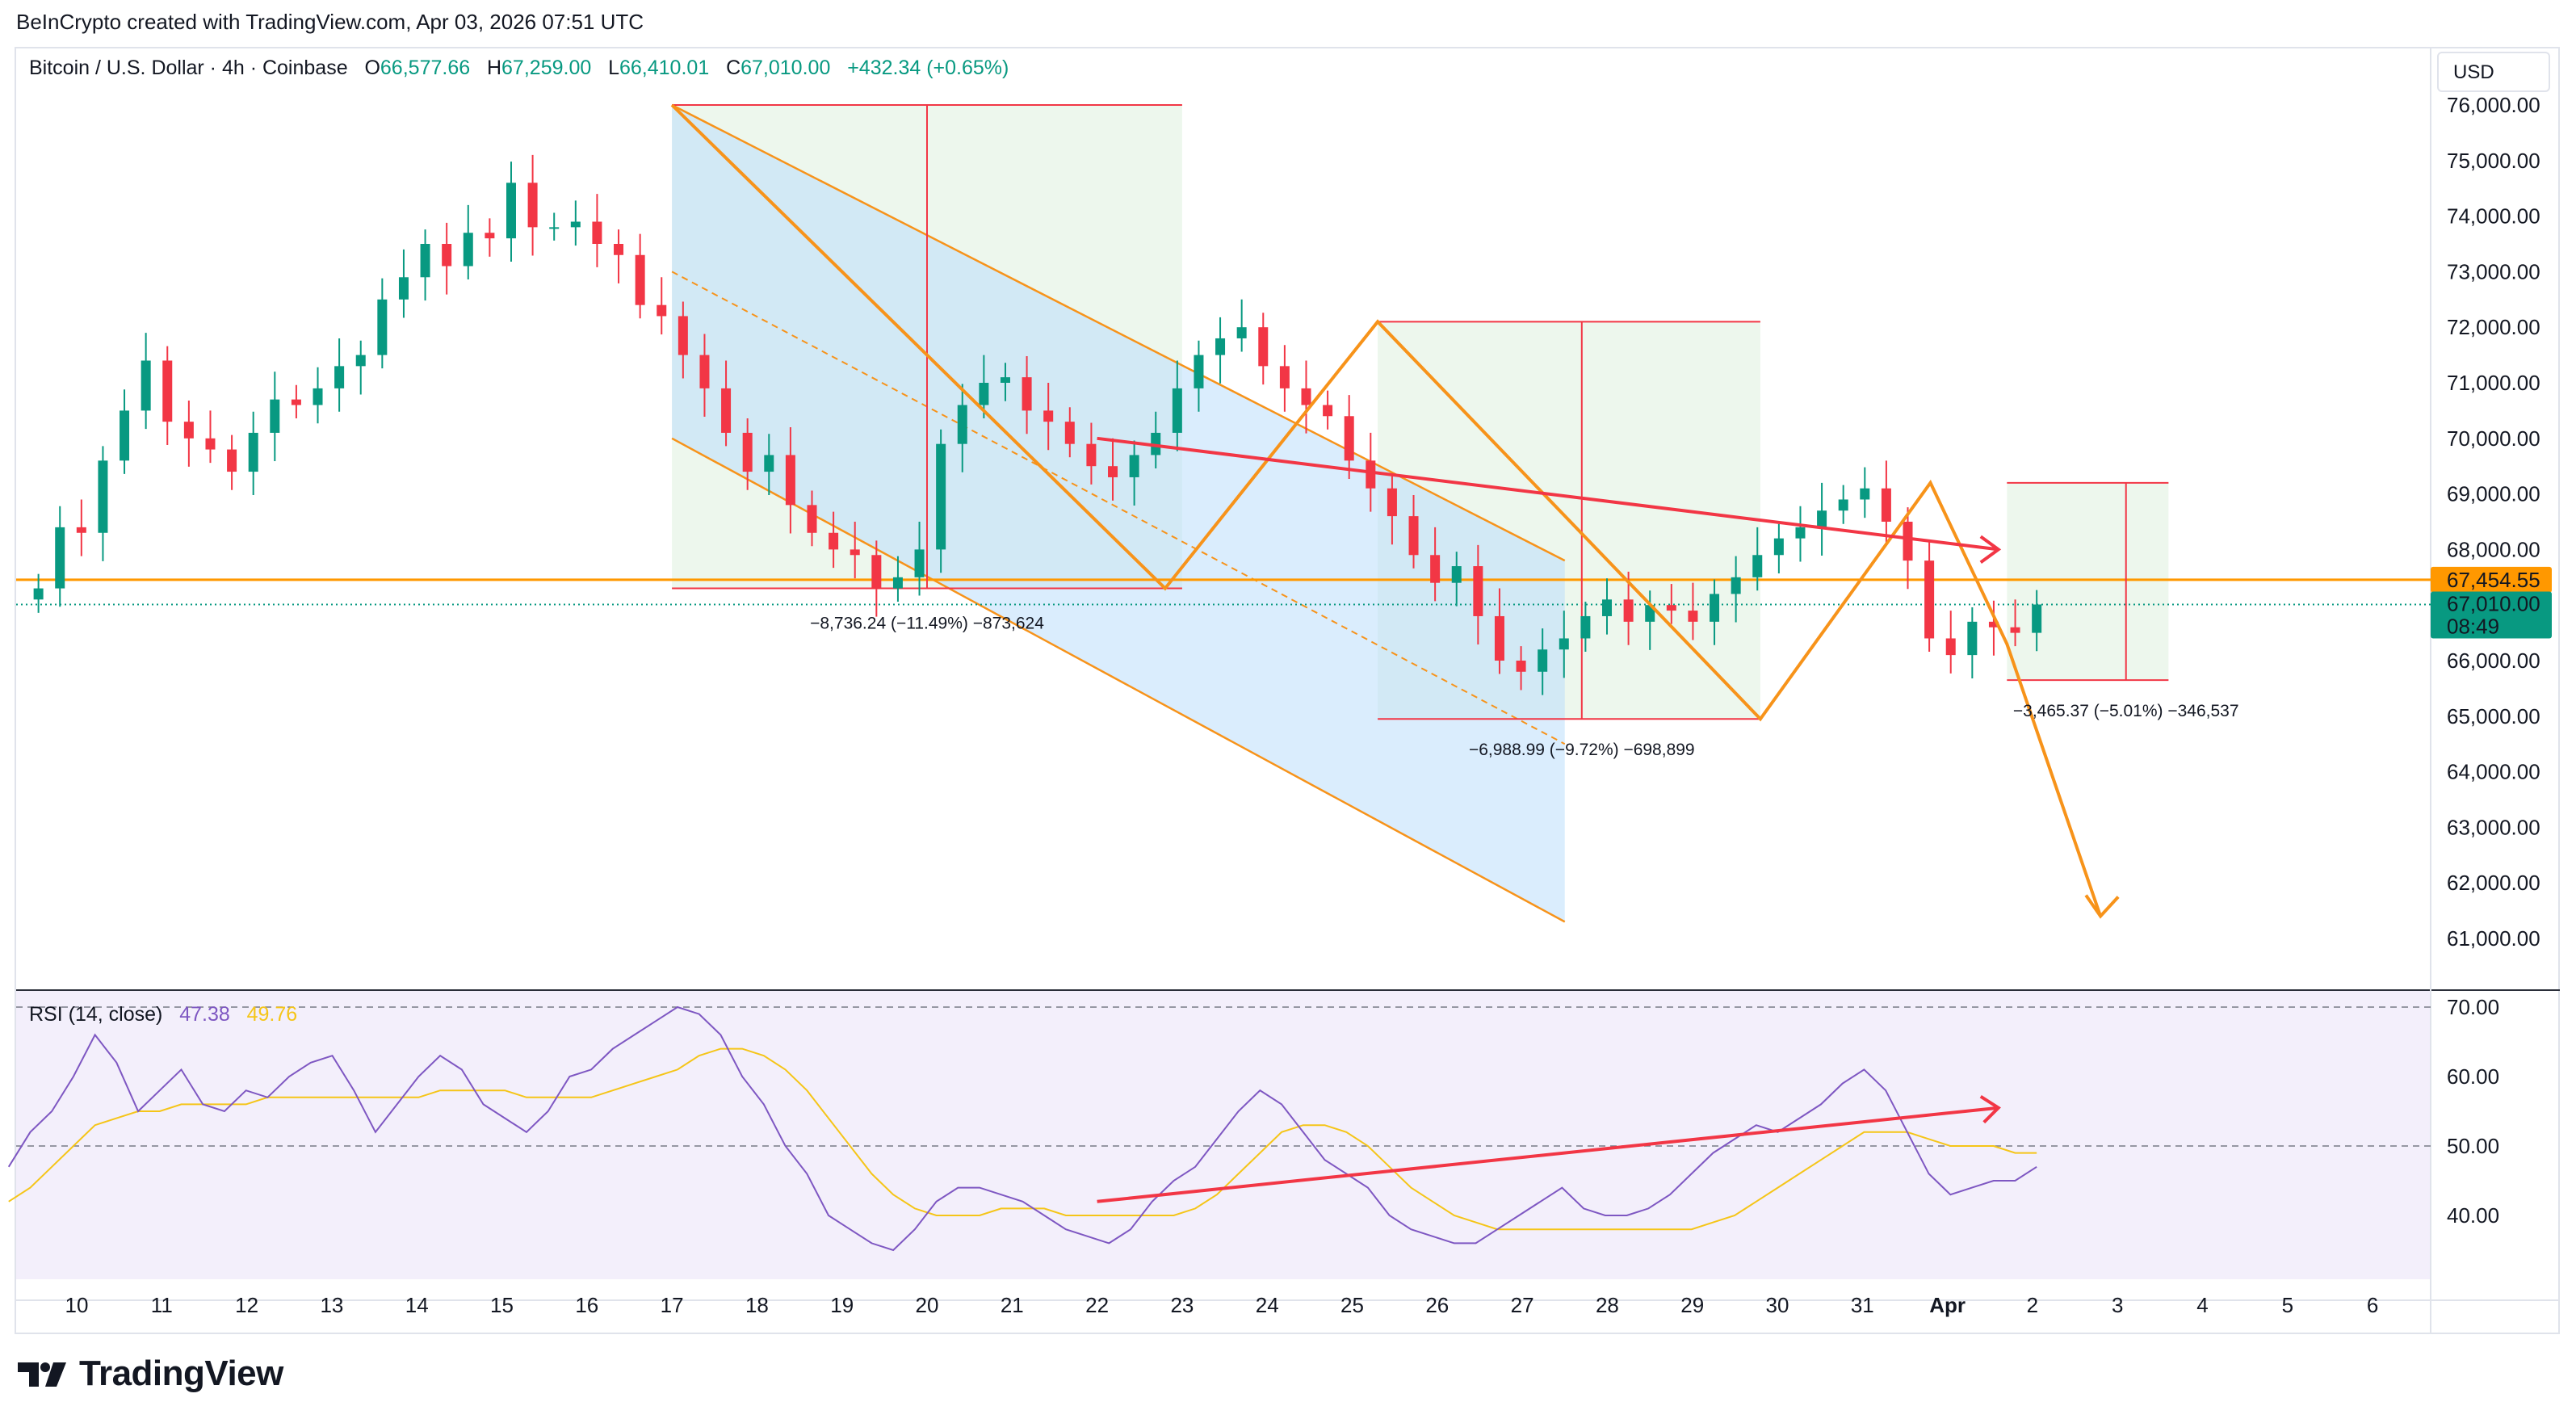  I want to click on rsi-divergence-line, so click(1548, 1154).